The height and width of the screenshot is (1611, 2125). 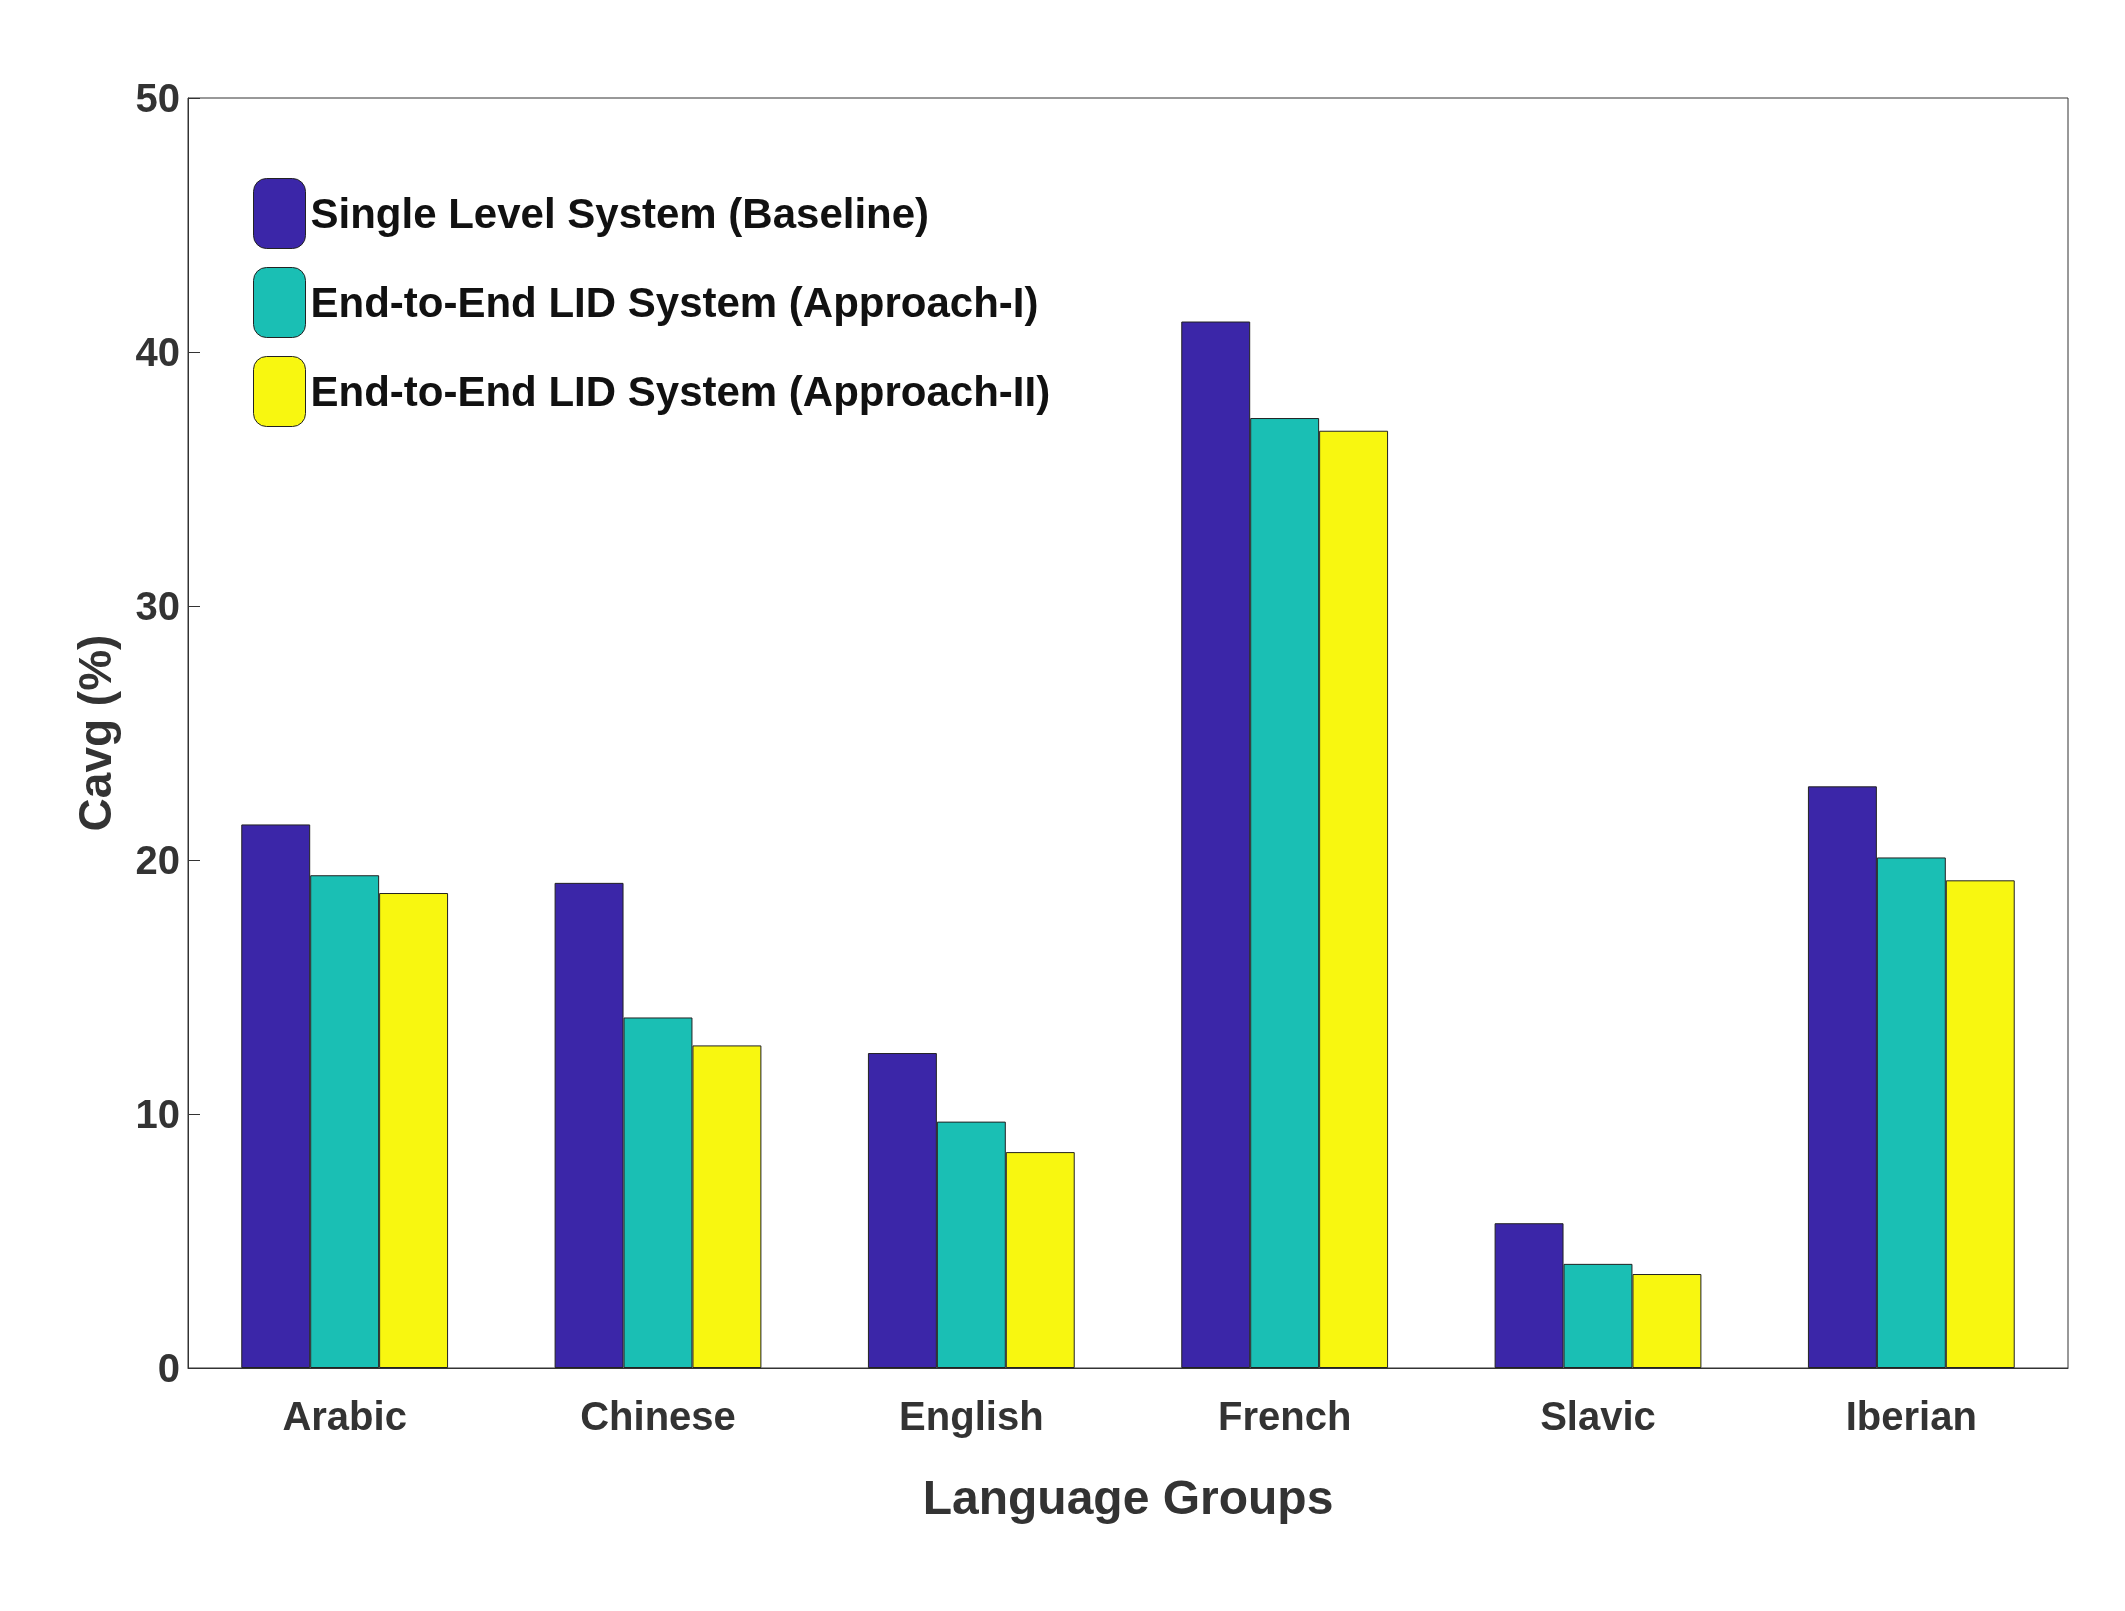 What do you see at coordinates (157, 860) in the screenshot?
I see `y-tick-label: 20` at bounding box center [157, 860].